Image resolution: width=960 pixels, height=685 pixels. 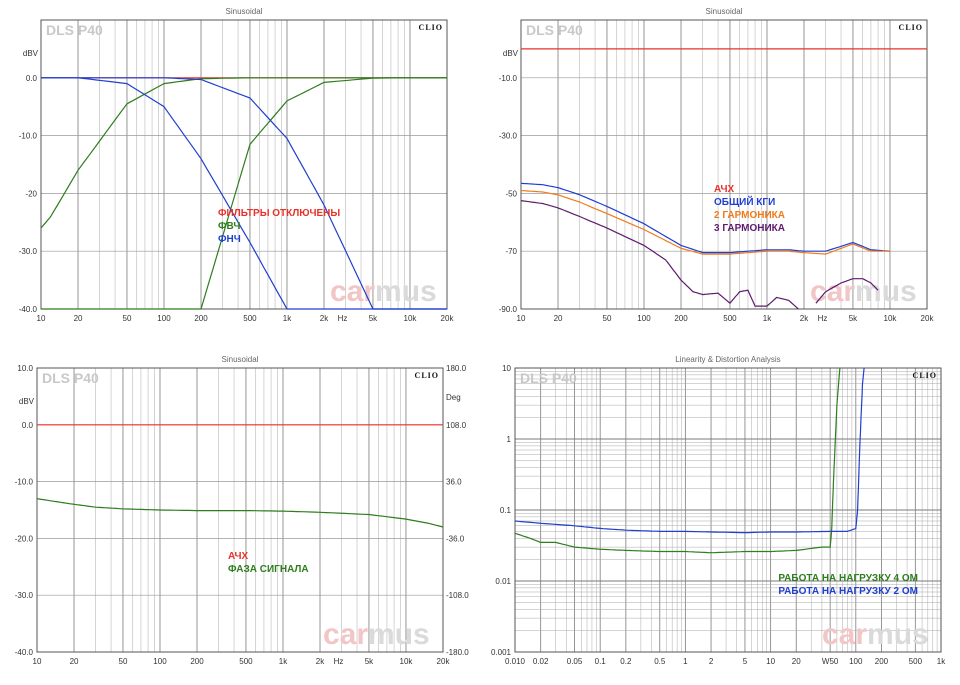 What do you see at coordinates (31, 193) in the screenshot?
I see `y-tick-label: -20` at bounding box center [31, 193].